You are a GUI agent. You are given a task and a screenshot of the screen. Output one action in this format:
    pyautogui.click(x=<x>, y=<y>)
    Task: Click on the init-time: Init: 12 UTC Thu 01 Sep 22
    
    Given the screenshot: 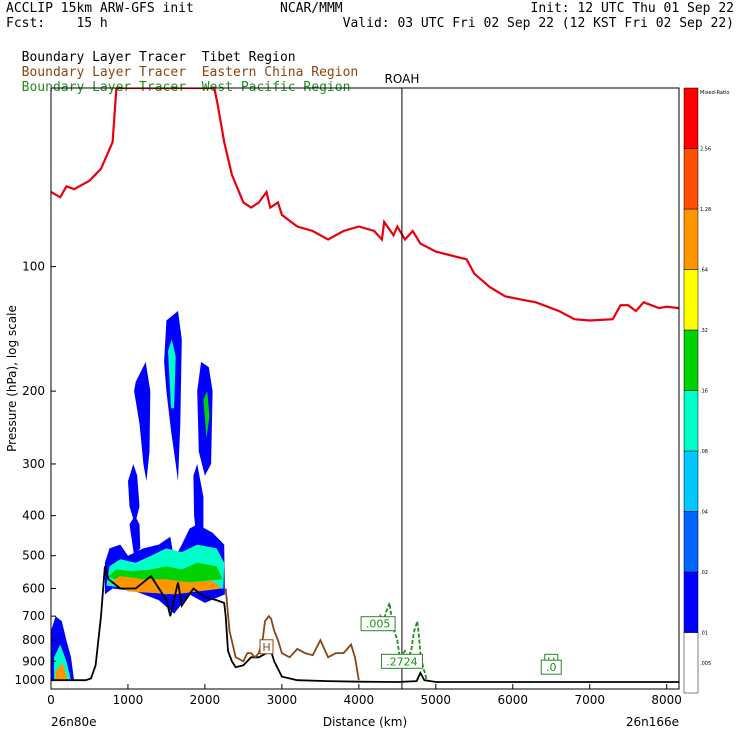 What is the action you would take?
    pyautogui.click(x=632, y=8)
    